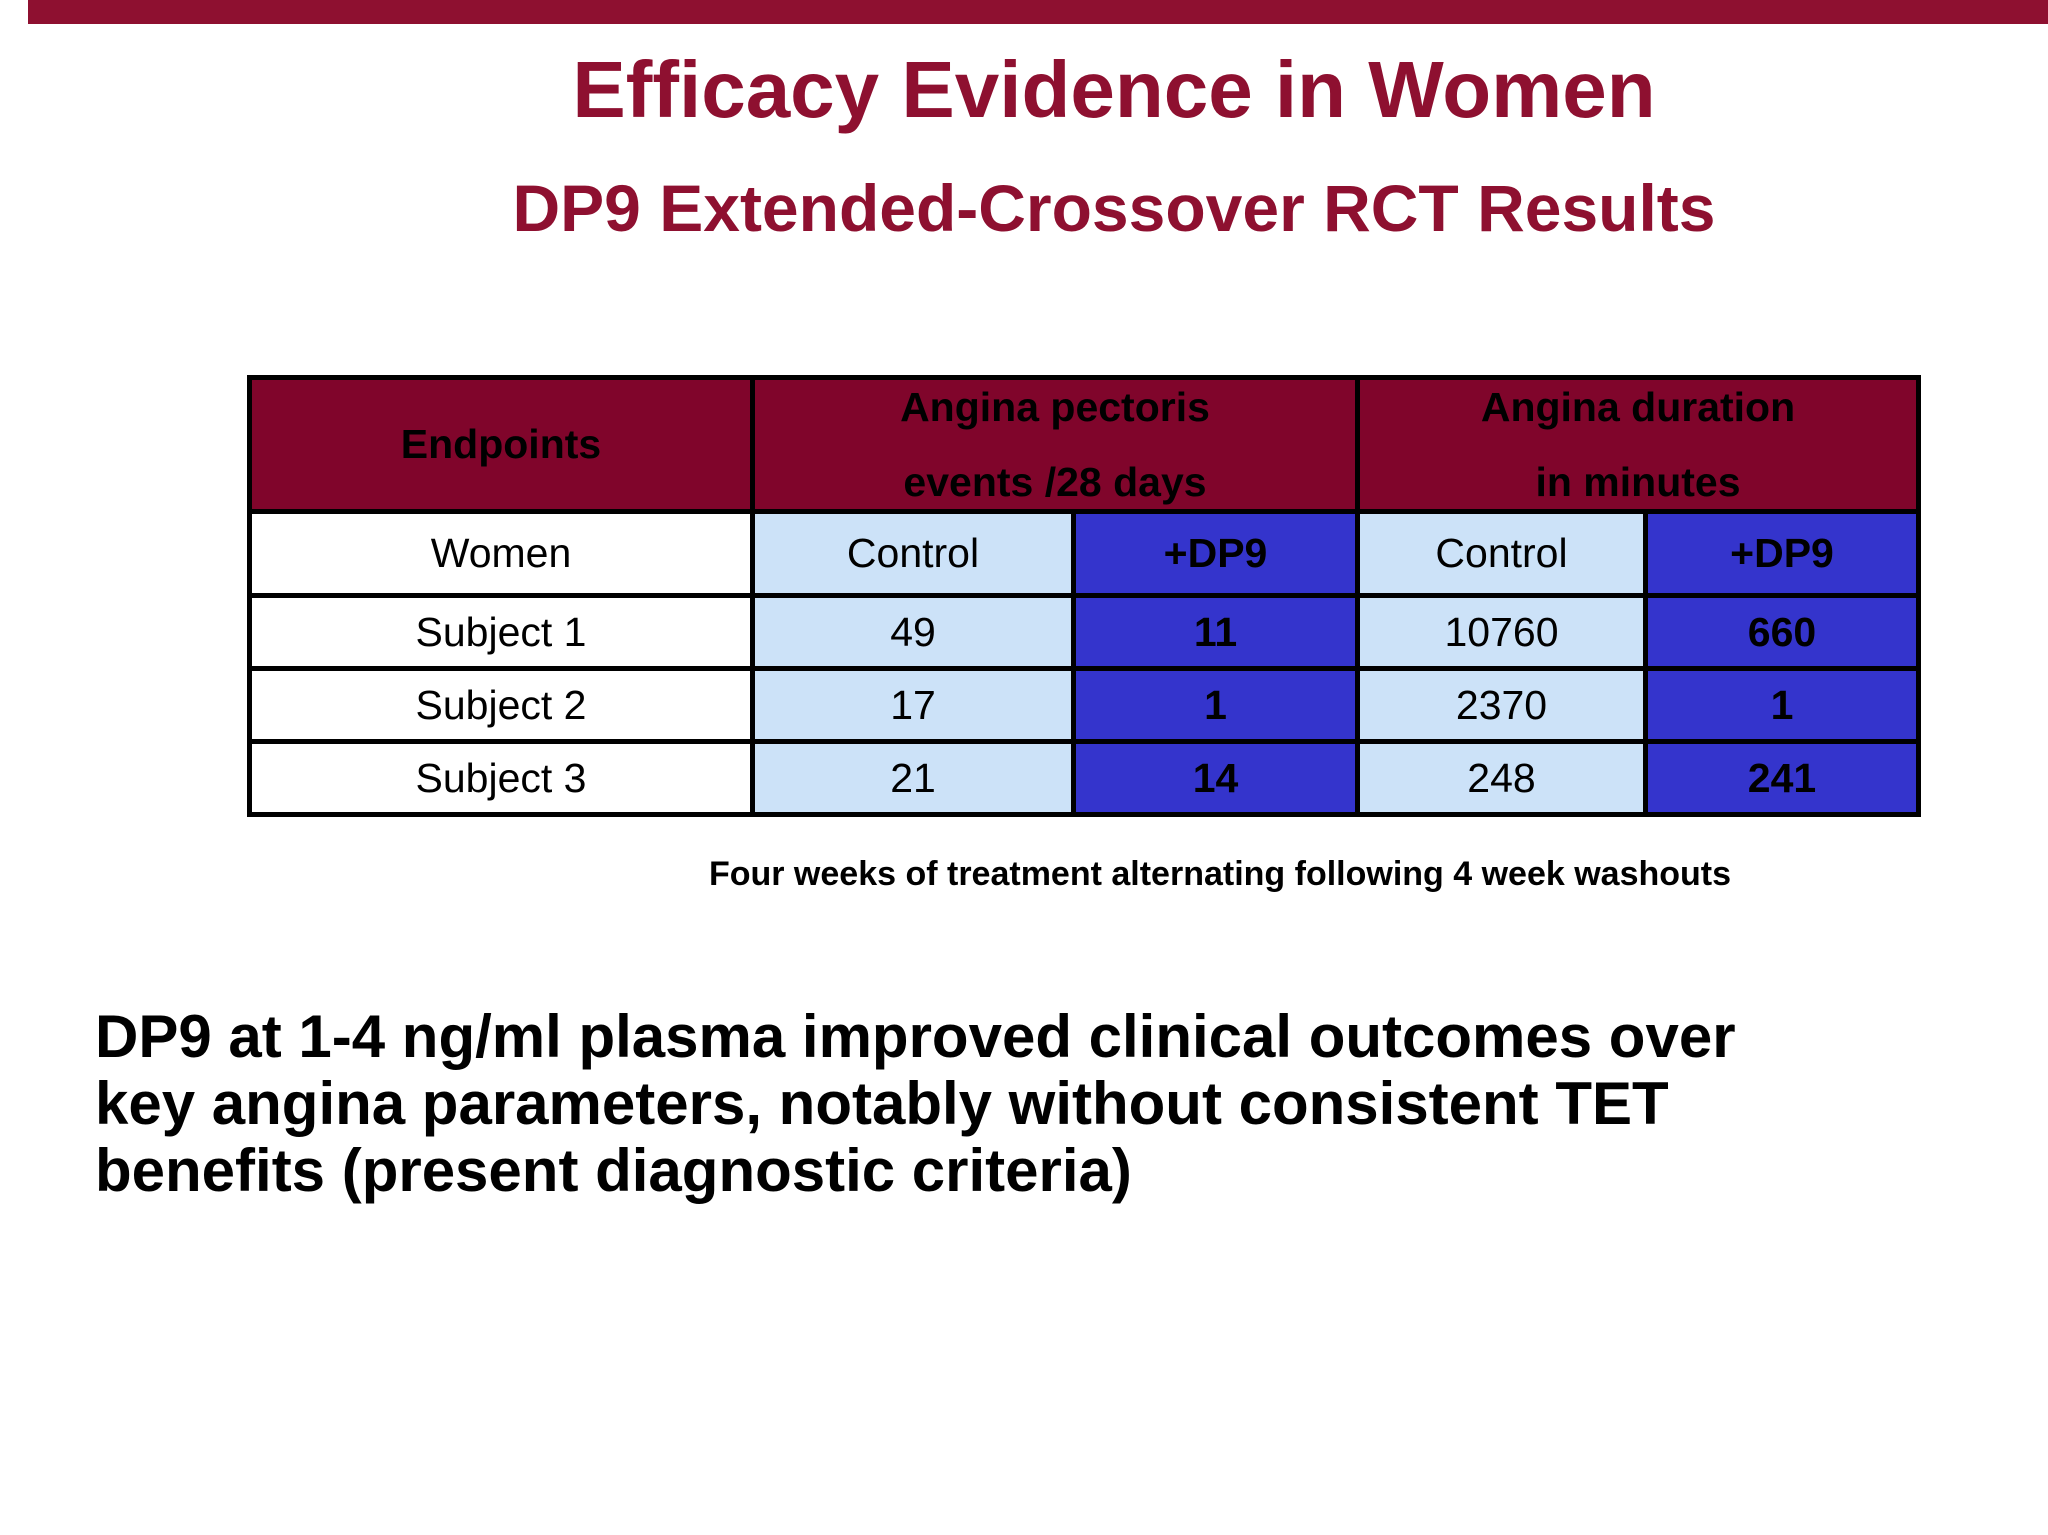  Describe the element at coordinates (501, 444) in the screenshot. I see `header-endpoints: Endpoints` at that location.